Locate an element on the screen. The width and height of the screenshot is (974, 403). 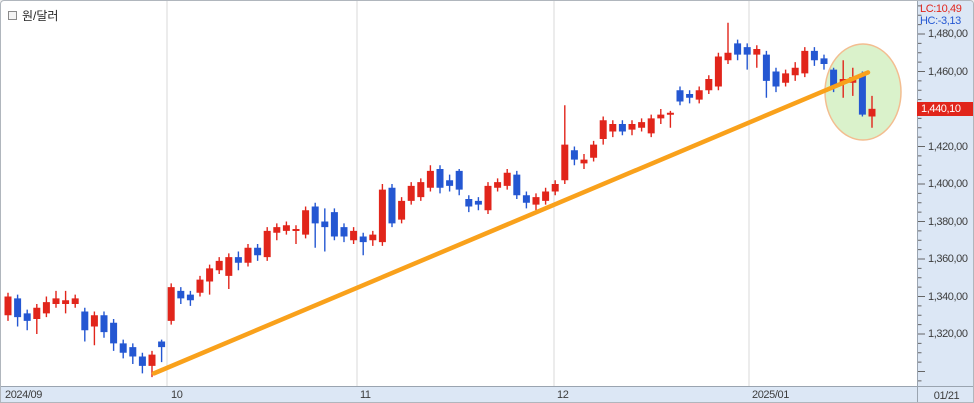
chart-title-row: 원/달러 is located at coordinates (33, 15).